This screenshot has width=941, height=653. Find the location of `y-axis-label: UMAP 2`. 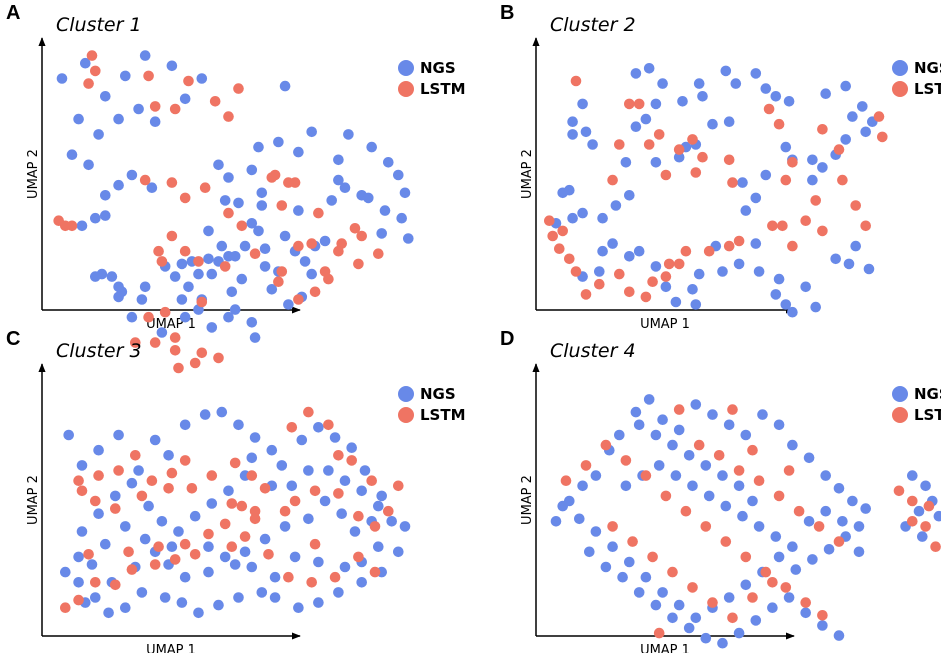

y-axis-label: UMAP 2 is located at coordinates (33, 174).